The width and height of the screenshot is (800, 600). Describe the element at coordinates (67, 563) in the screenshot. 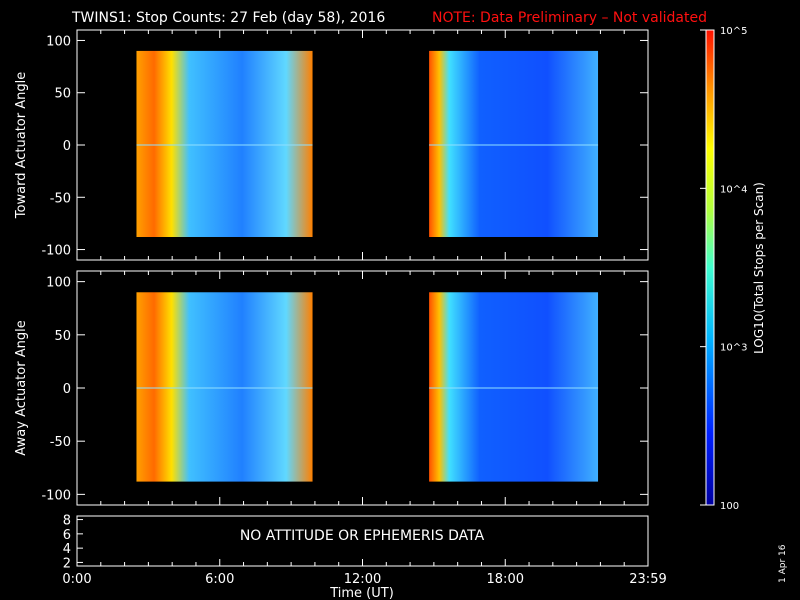

I see `ytick-label: 2` at that location.